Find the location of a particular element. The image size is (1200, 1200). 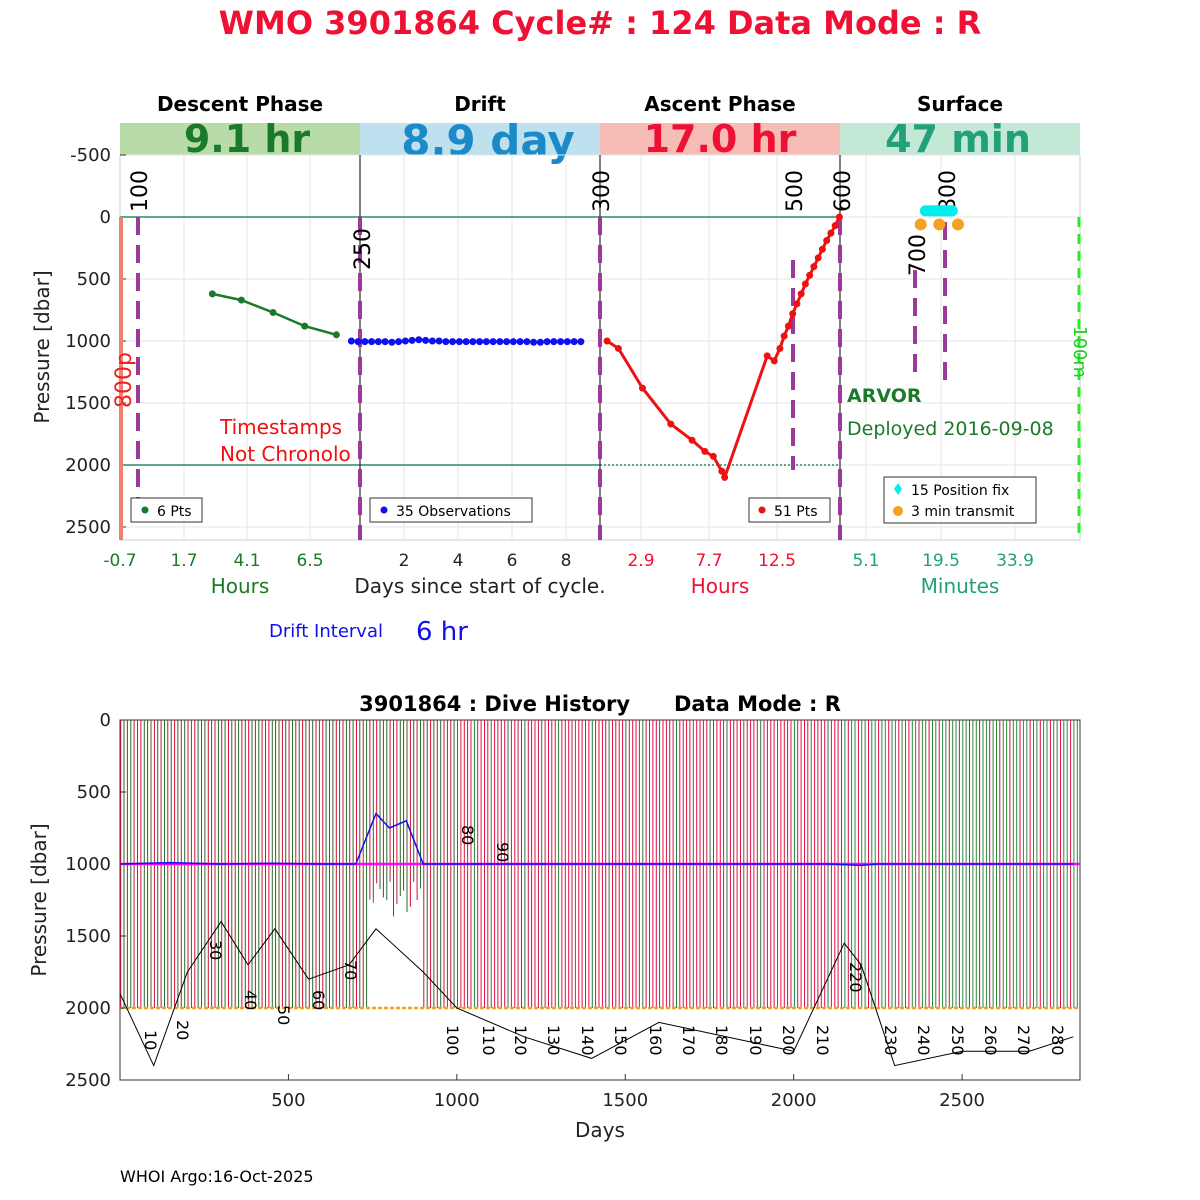

bottom-x-tick-label: 1000 is located at coordinates (457, 1100).